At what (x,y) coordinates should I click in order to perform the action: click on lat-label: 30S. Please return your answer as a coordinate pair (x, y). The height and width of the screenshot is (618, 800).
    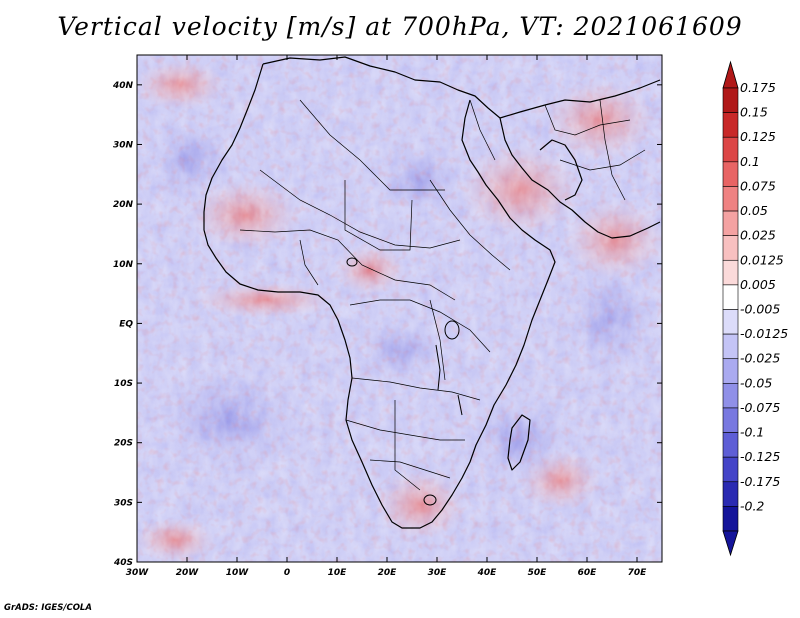
    Looking at the image, I should click on (123, 503).